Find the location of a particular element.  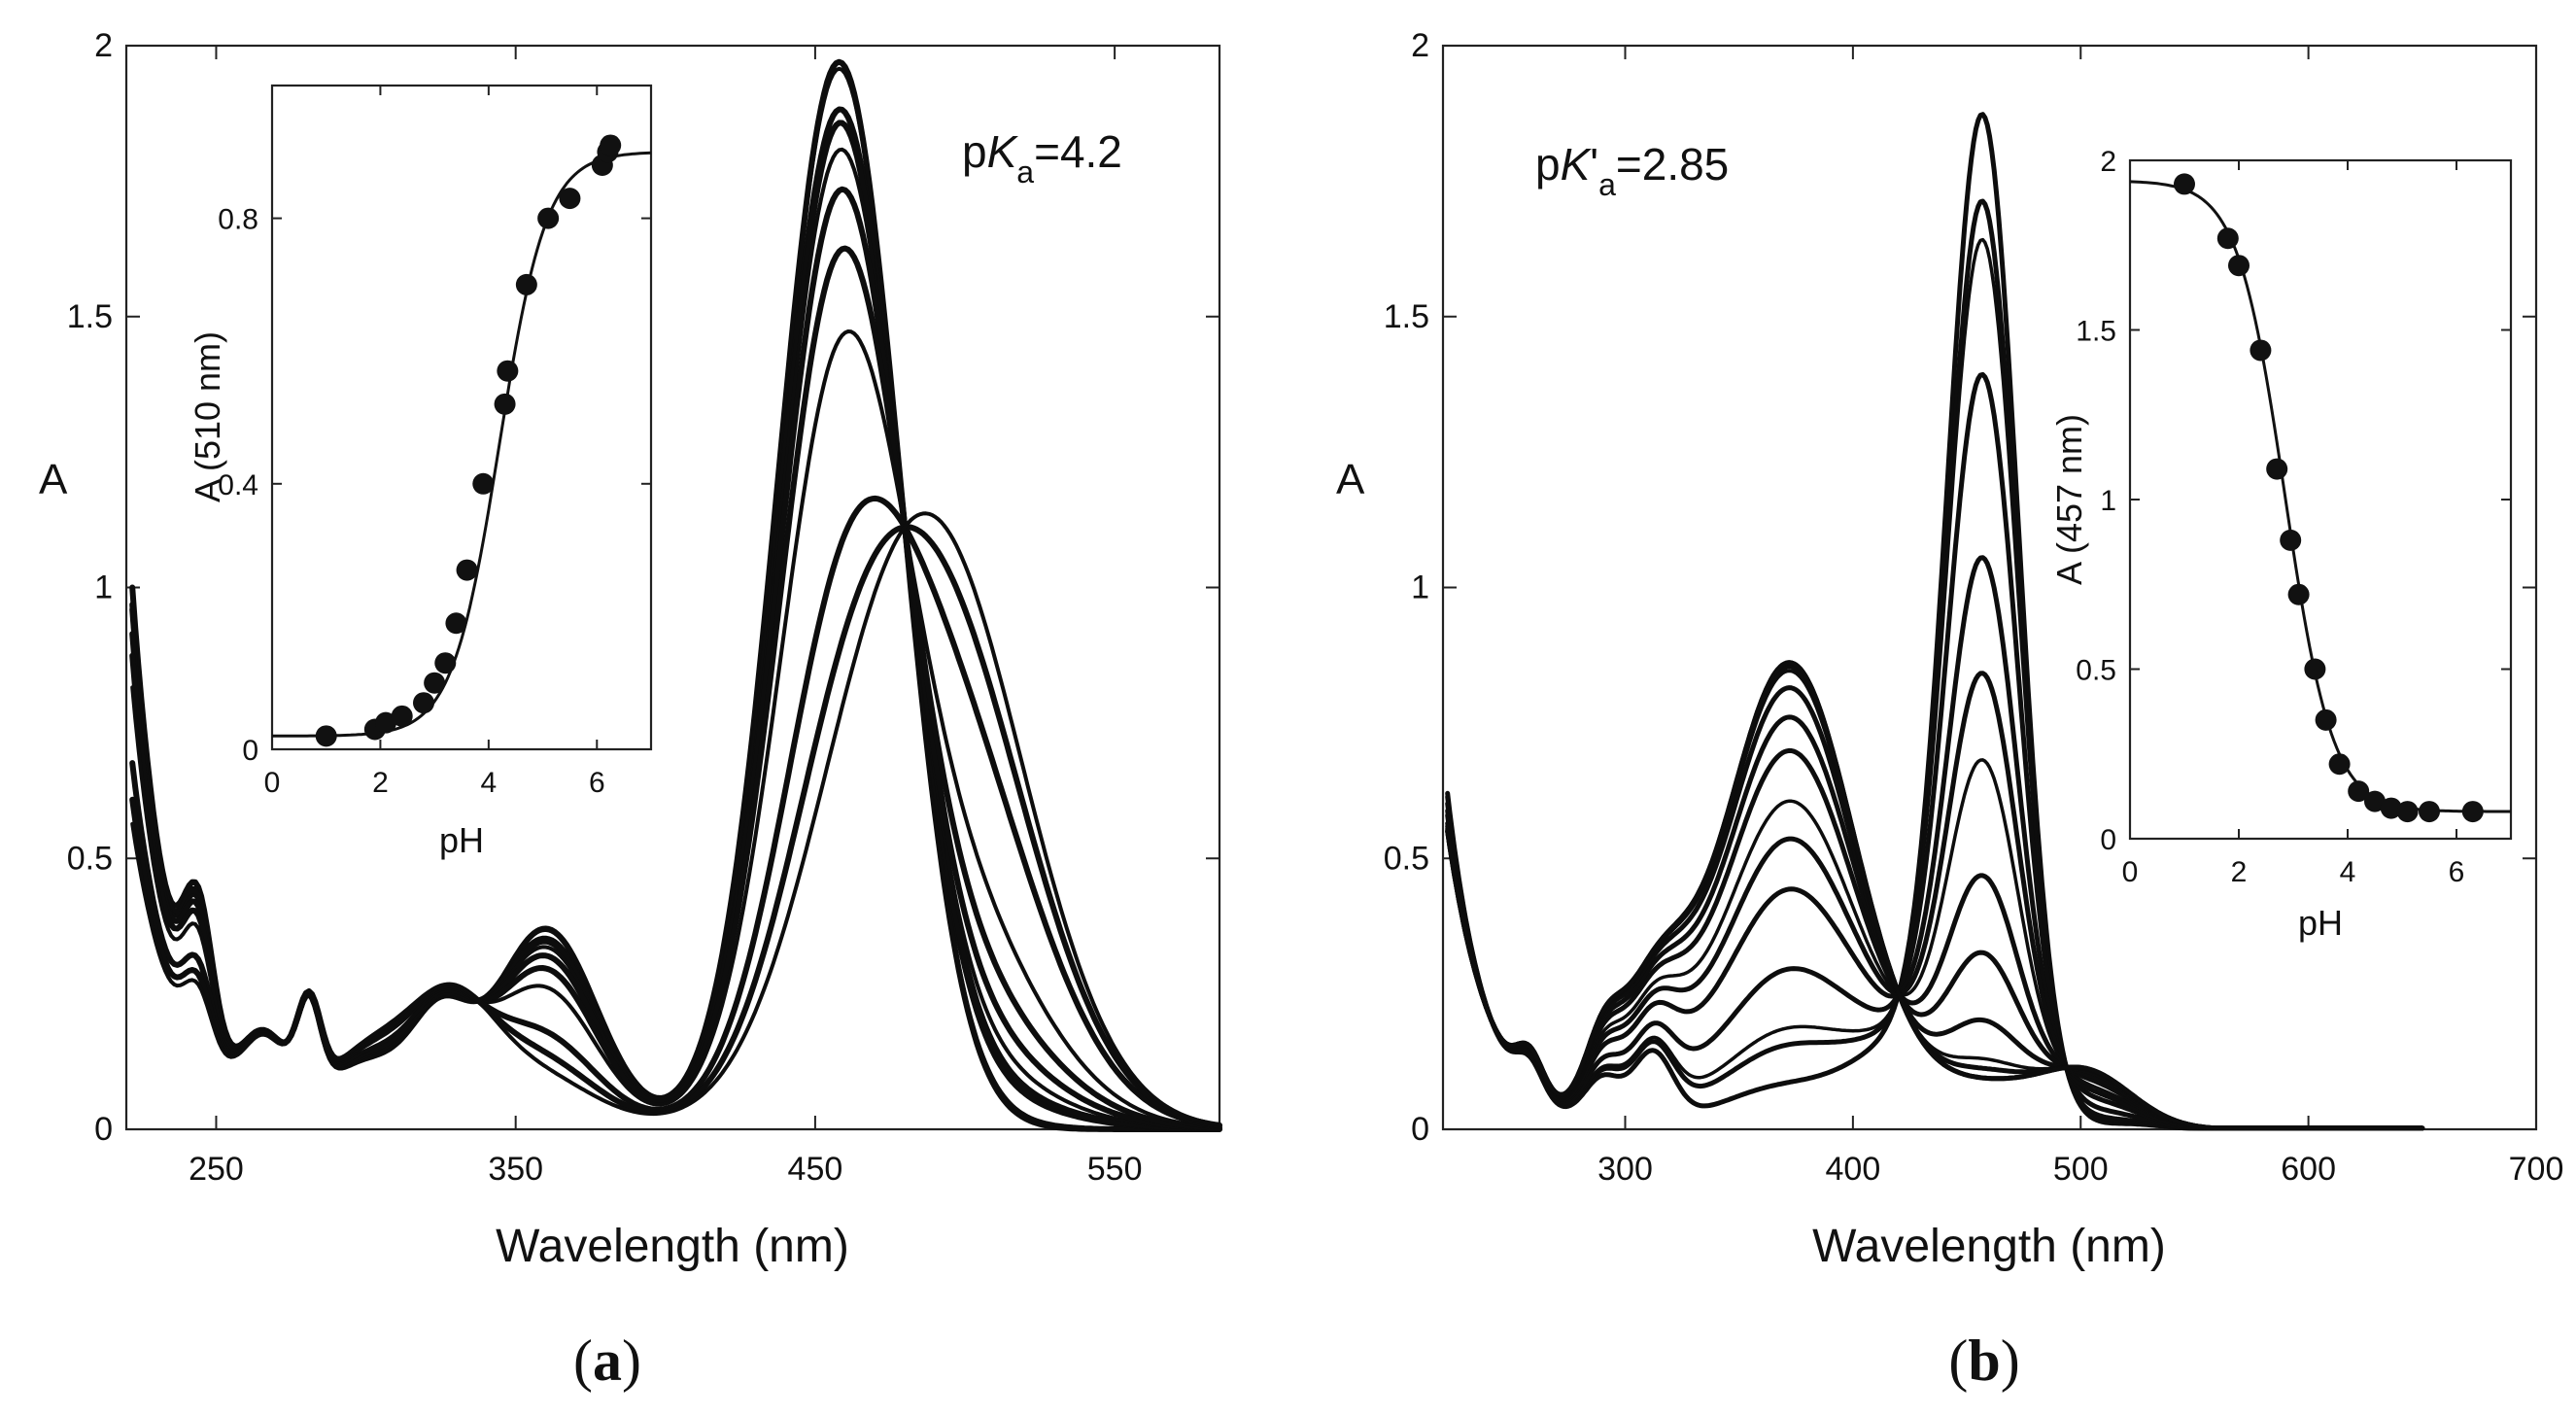

panel-a-inset-ytick-label: 0.8 is located at coordinates (238, 220).